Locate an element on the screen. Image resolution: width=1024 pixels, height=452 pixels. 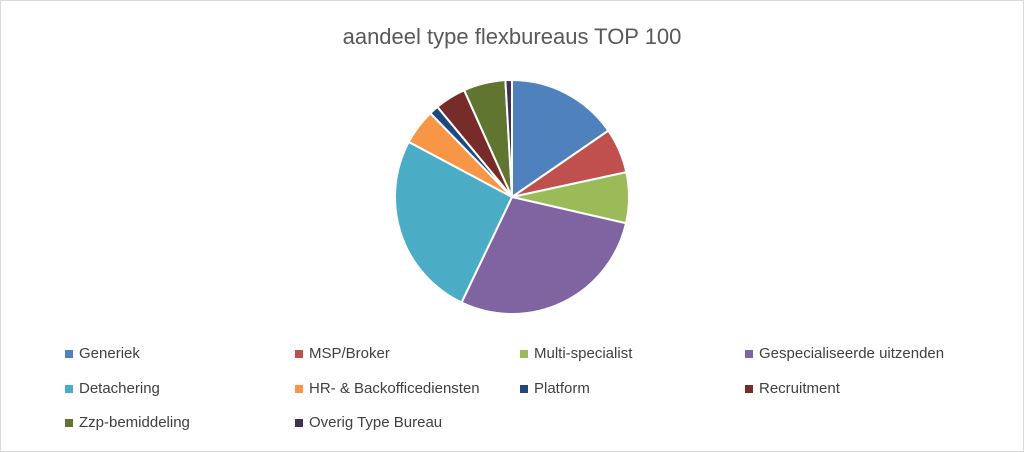
legend-label: Detachering is located at coordinates (119, 388).